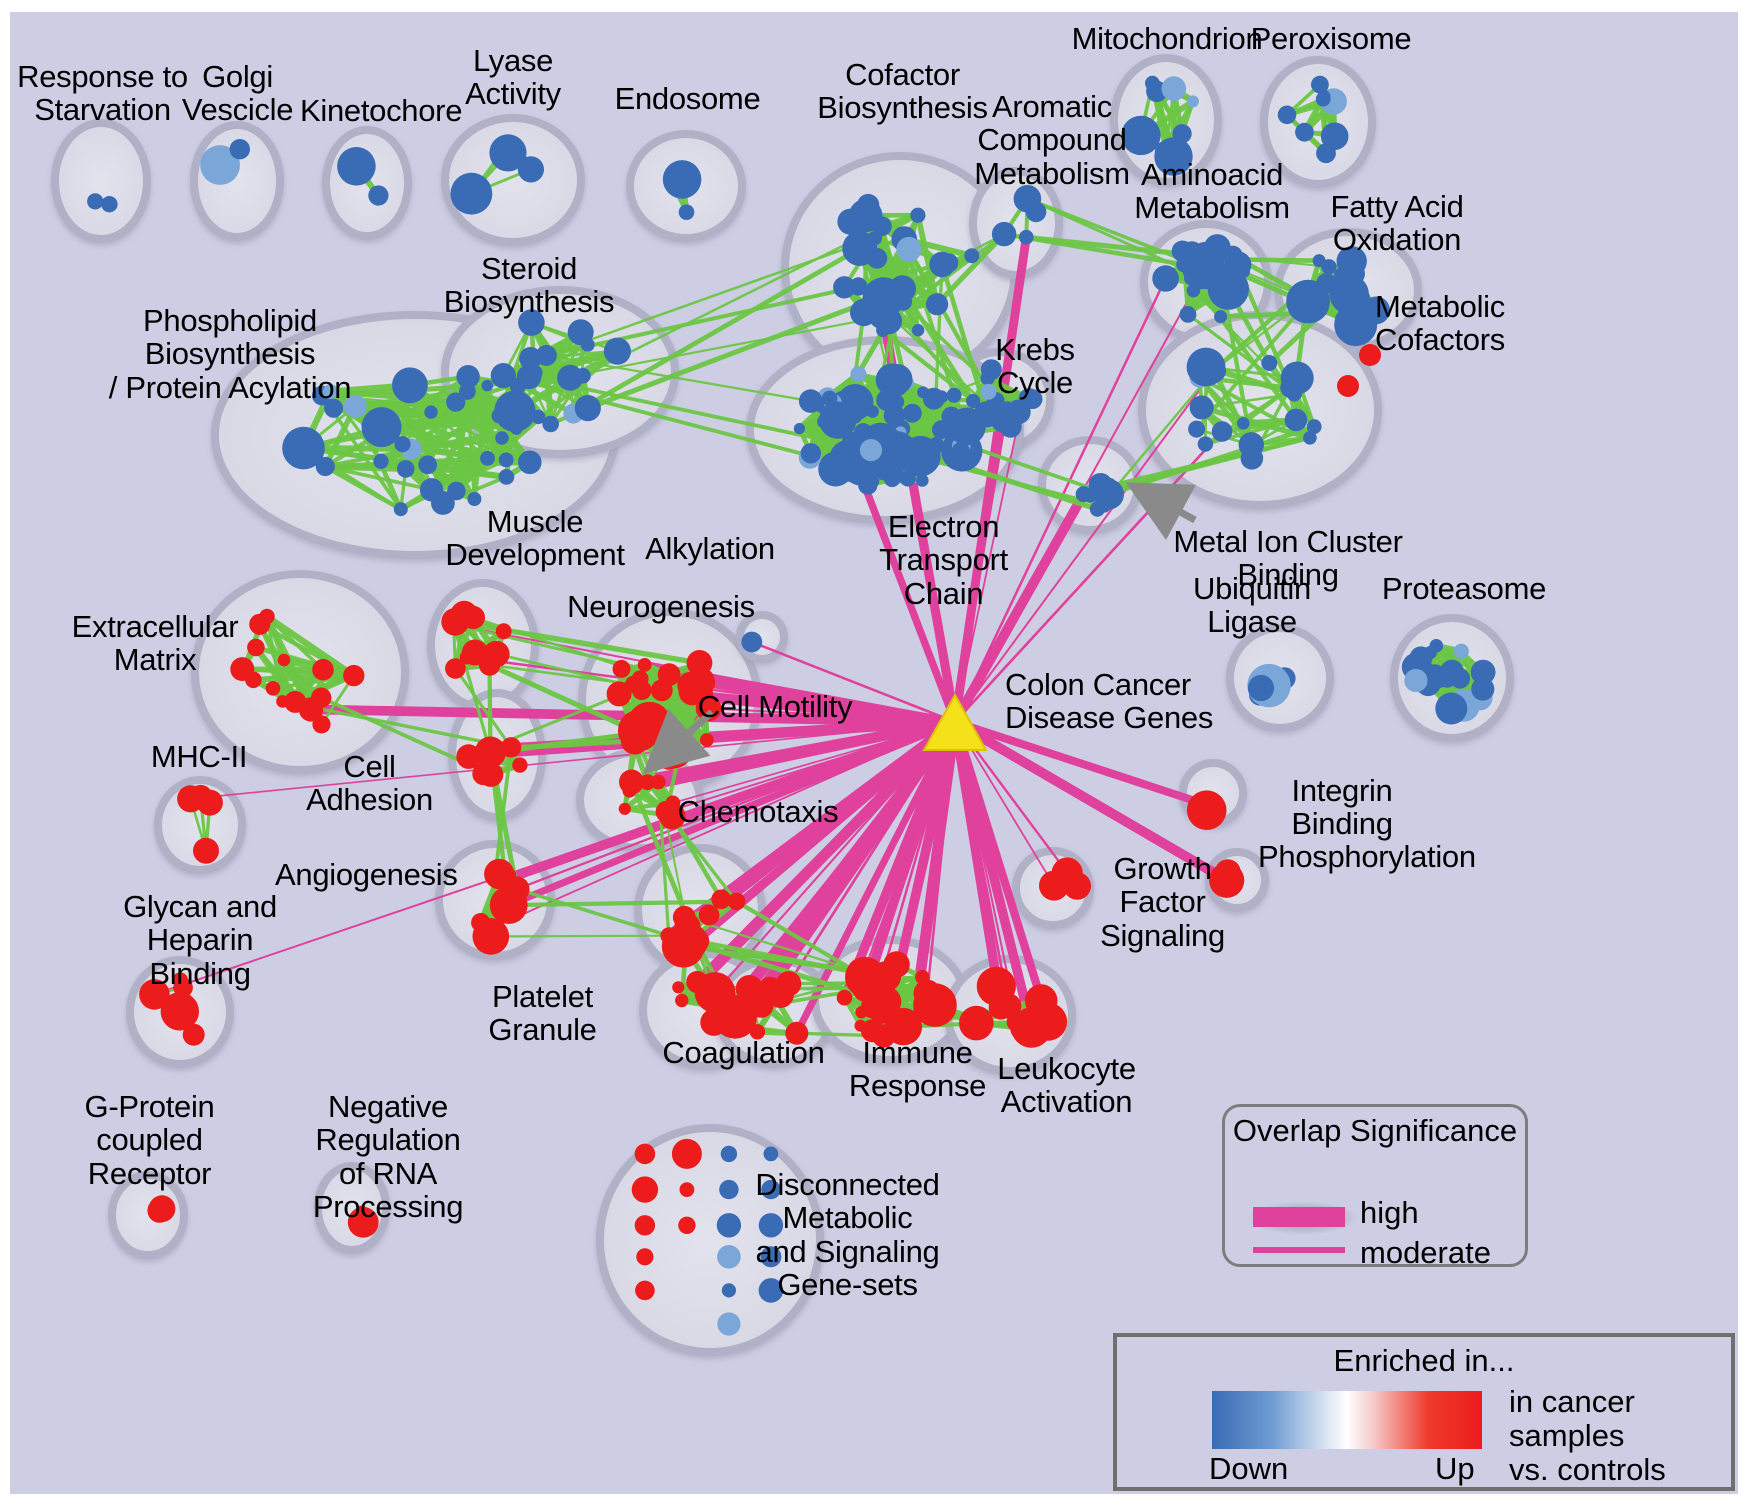 Image resolution: width=1750 pixels, height=1507 pixels. I want to click on cluster-label-leukocyte-activation: Leukocyte Activation, so click(1066, 1085).